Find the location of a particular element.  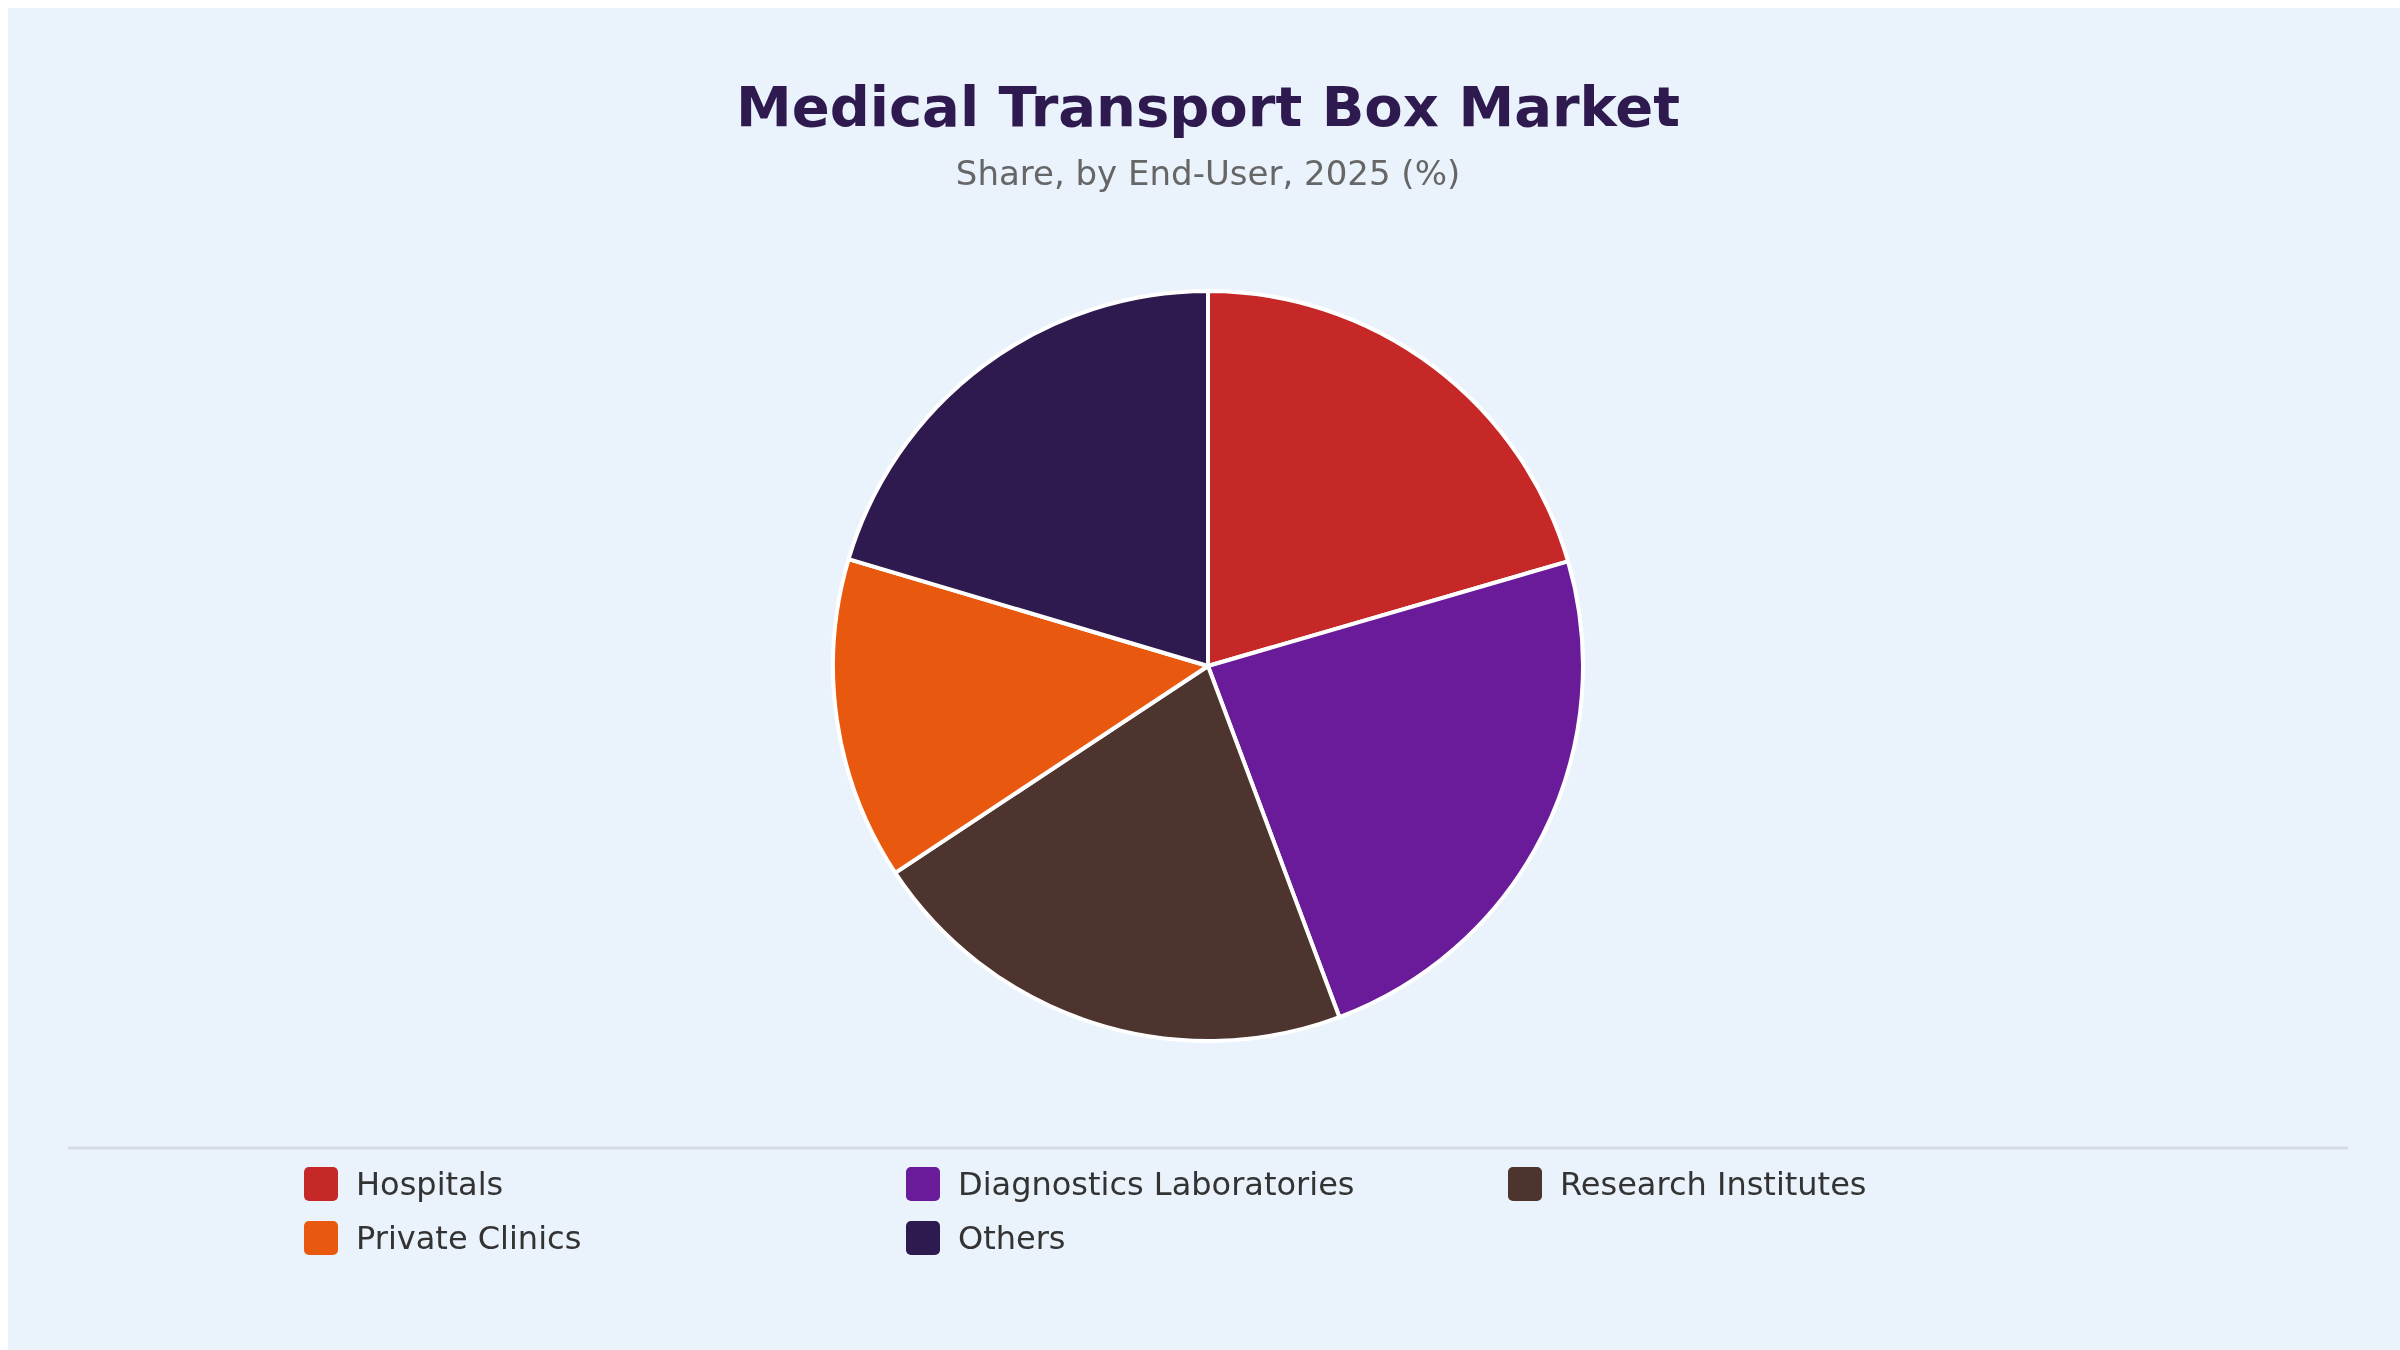

chart-subtitle: Share, by End-User, 2025 (%) is located at coordinates (1208, 173).